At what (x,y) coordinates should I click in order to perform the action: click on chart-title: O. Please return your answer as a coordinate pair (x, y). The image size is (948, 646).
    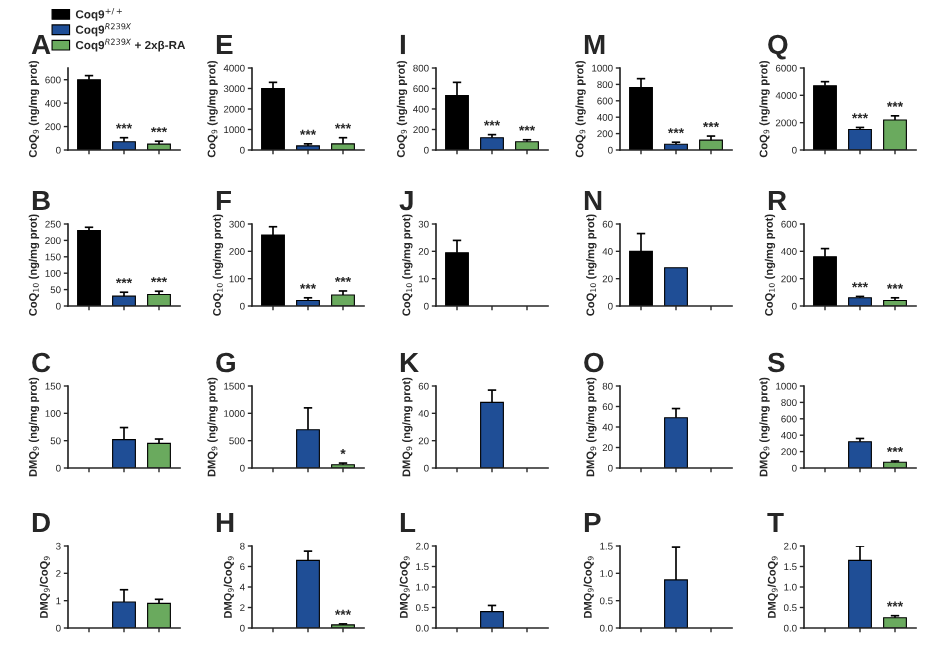
    Looking at the image, I should click on (594, 362).